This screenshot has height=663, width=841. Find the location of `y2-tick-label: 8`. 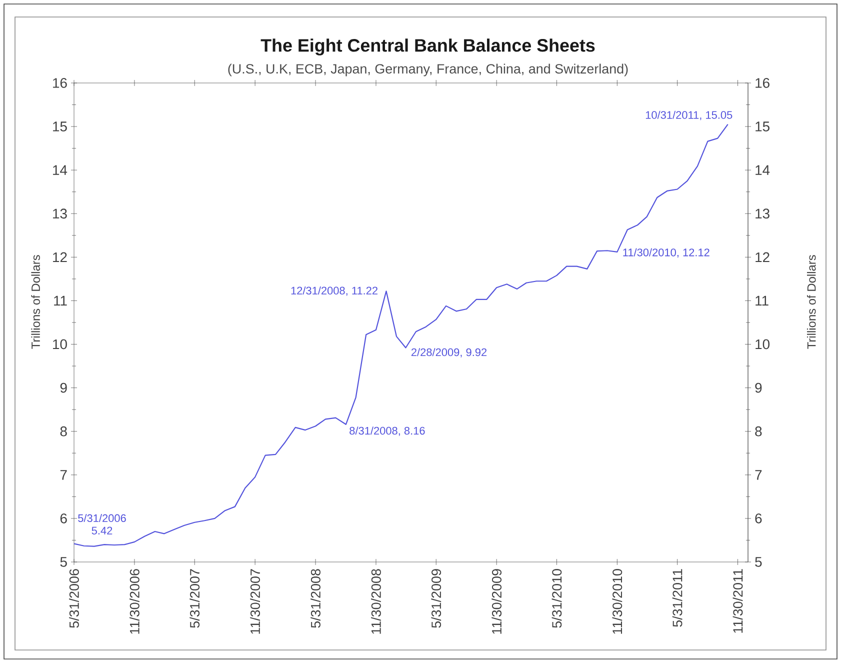

y2-tick-label: 8 is located at coordinates (758, 431).